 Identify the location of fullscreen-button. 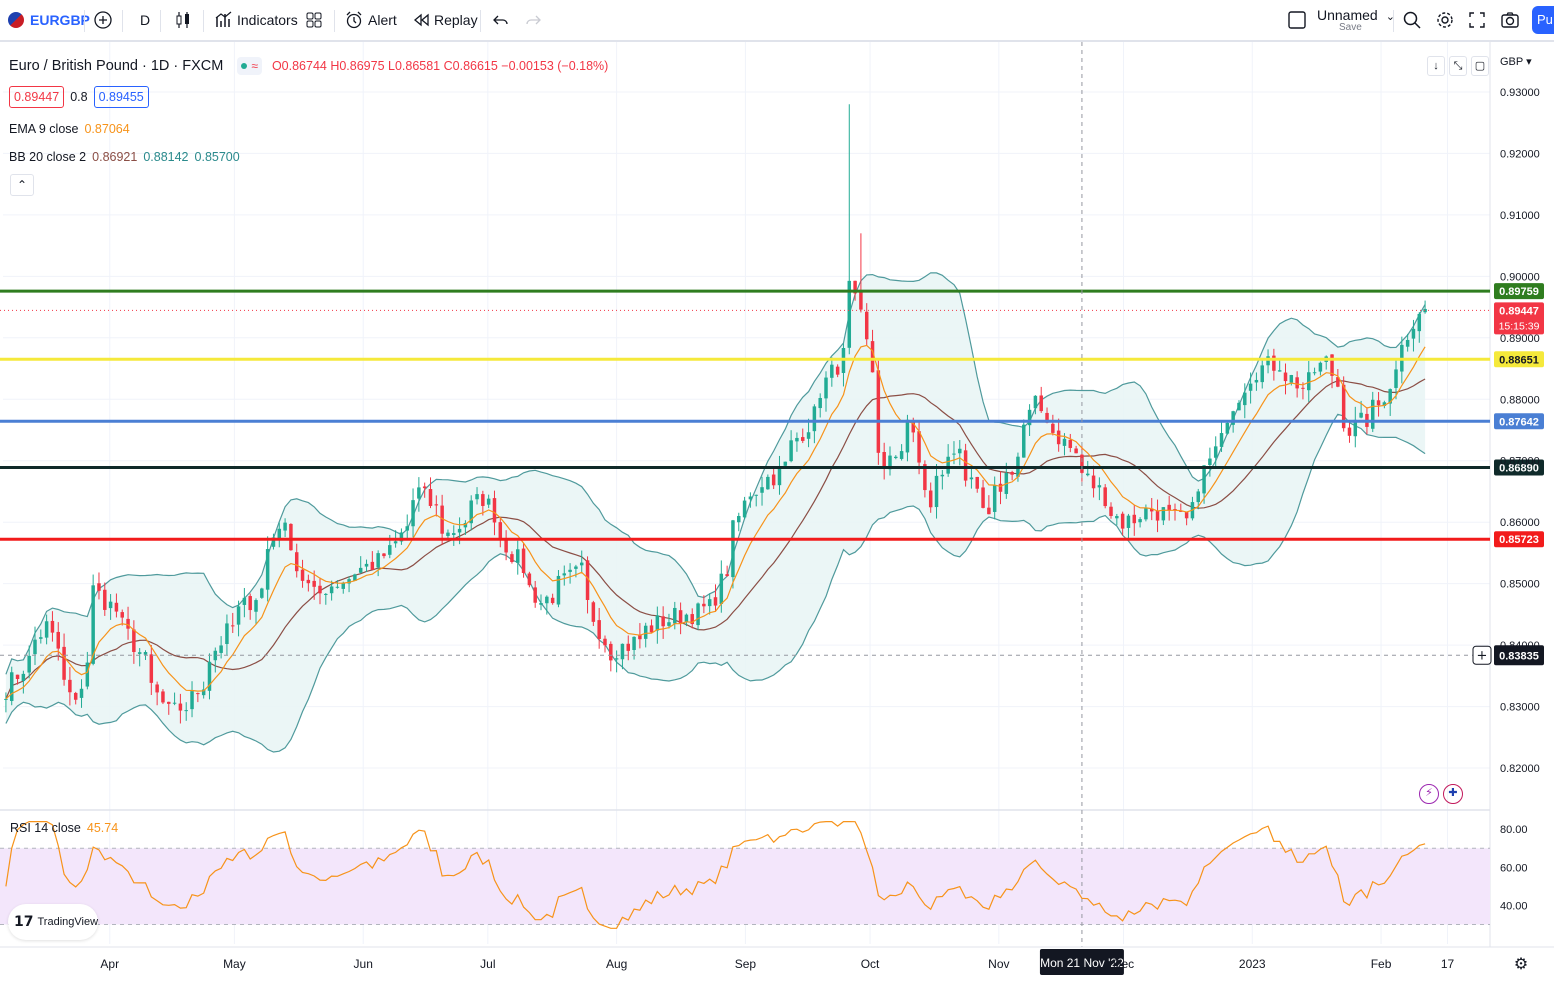
(1477, 20).